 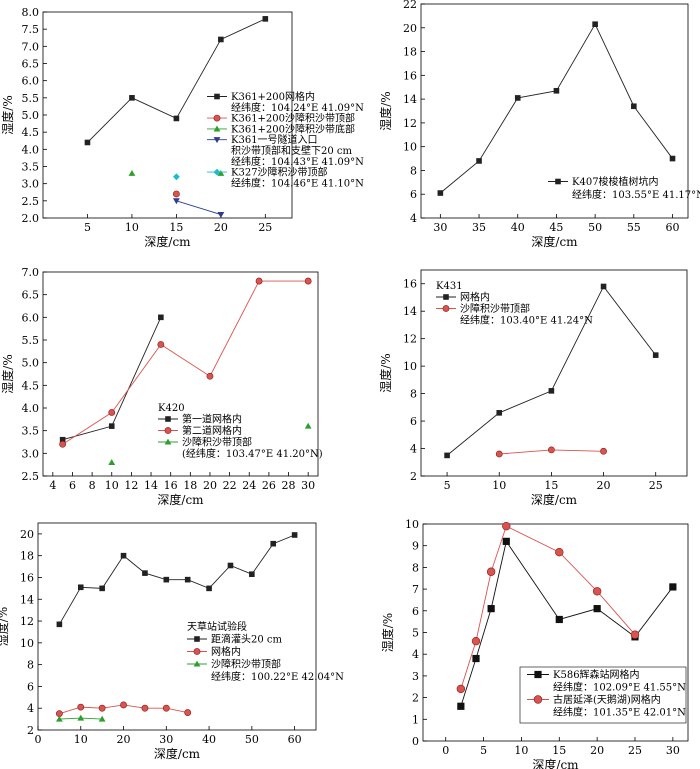 What do you see at coordinates (31, 64) in the screenshot?
I see `y-tick-label: 6.5` at bounding box center [31, 64].